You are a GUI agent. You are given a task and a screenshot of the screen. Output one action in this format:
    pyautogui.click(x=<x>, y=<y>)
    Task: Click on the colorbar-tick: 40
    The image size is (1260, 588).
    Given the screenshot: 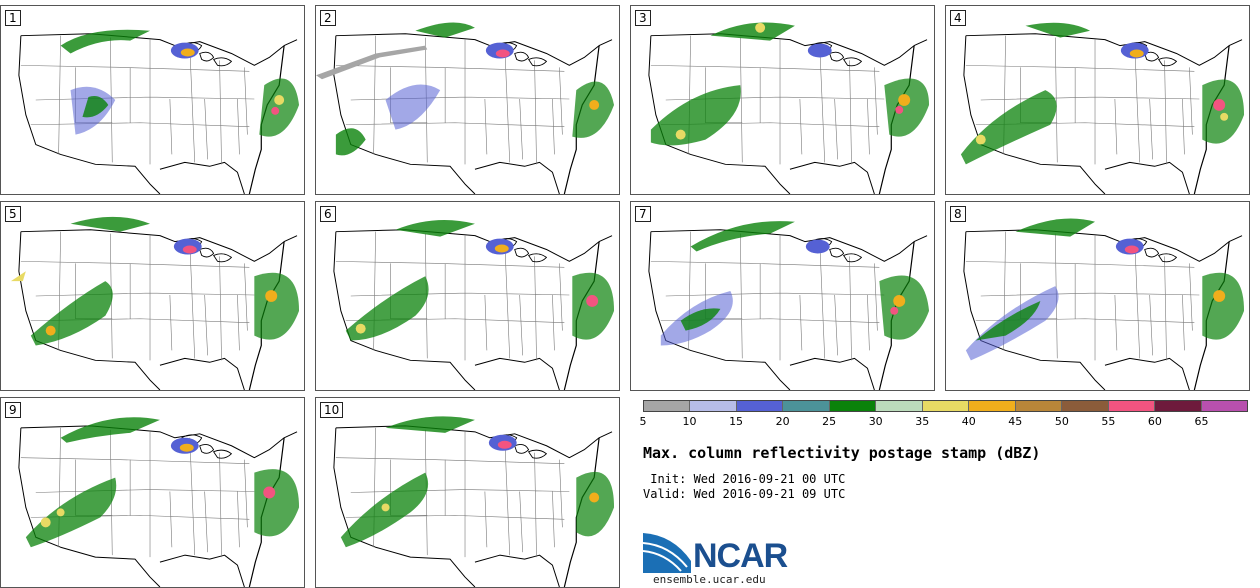 What is the action you would take?
    pyautogui.click(x=968, y=421)
    